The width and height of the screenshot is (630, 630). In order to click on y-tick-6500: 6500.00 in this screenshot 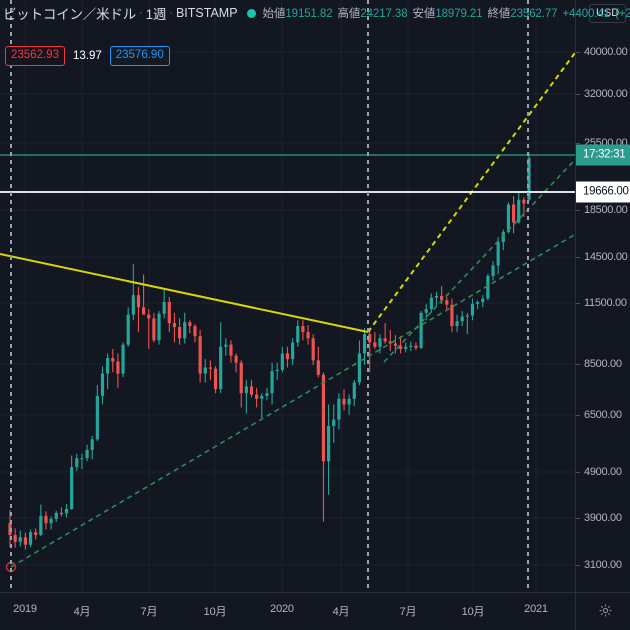, I will do `click(599, 415)`.